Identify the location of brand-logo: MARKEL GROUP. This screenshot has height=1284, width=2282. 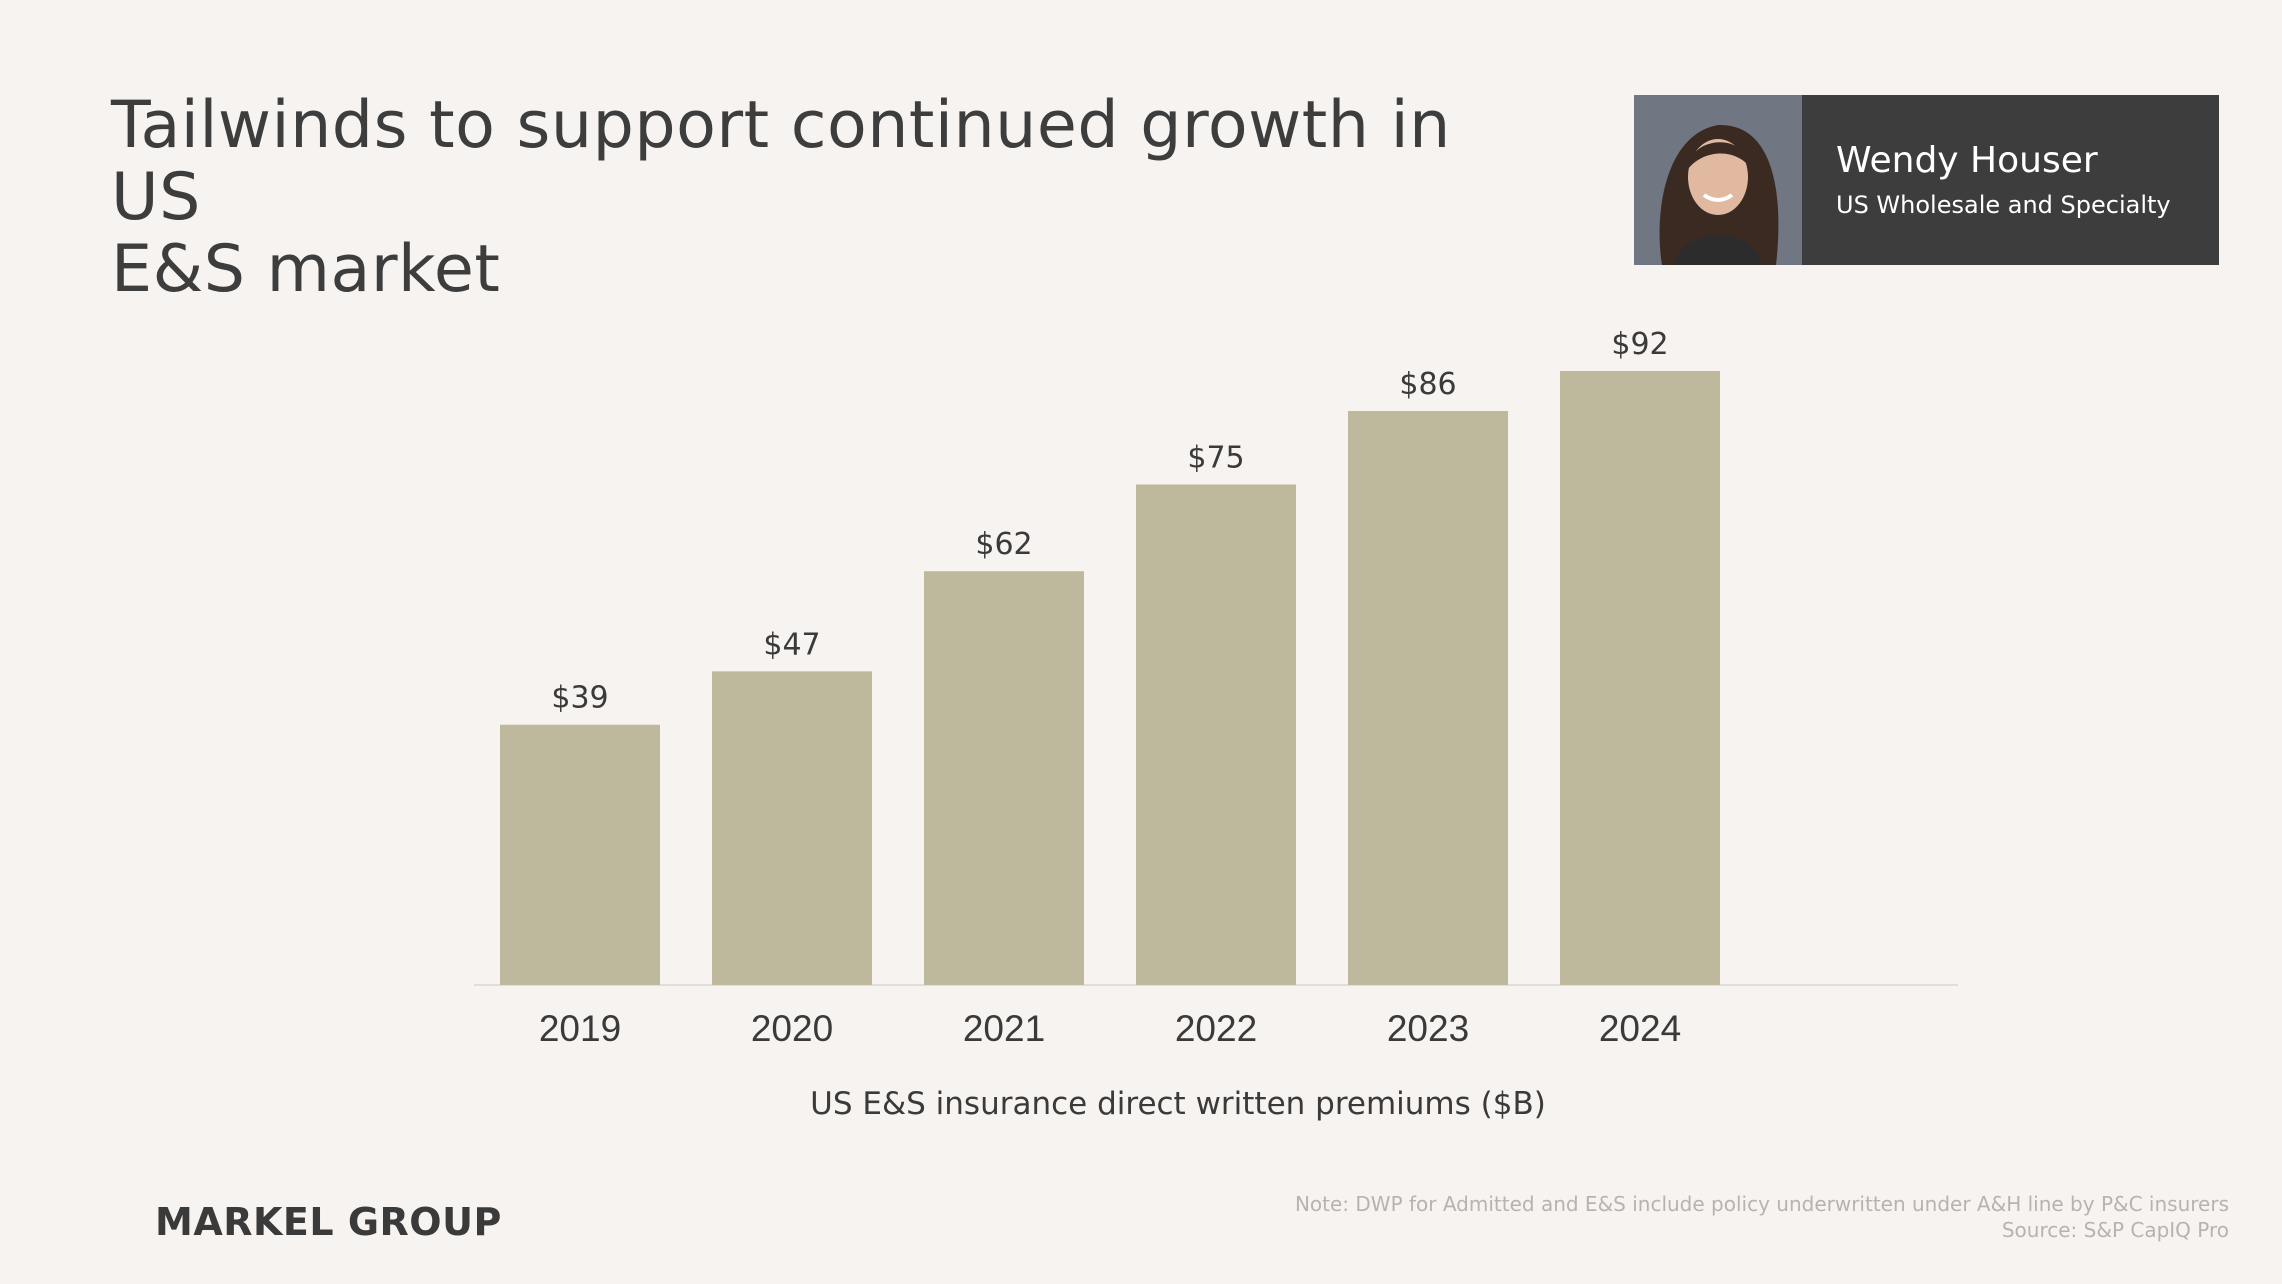
(328, 1222).